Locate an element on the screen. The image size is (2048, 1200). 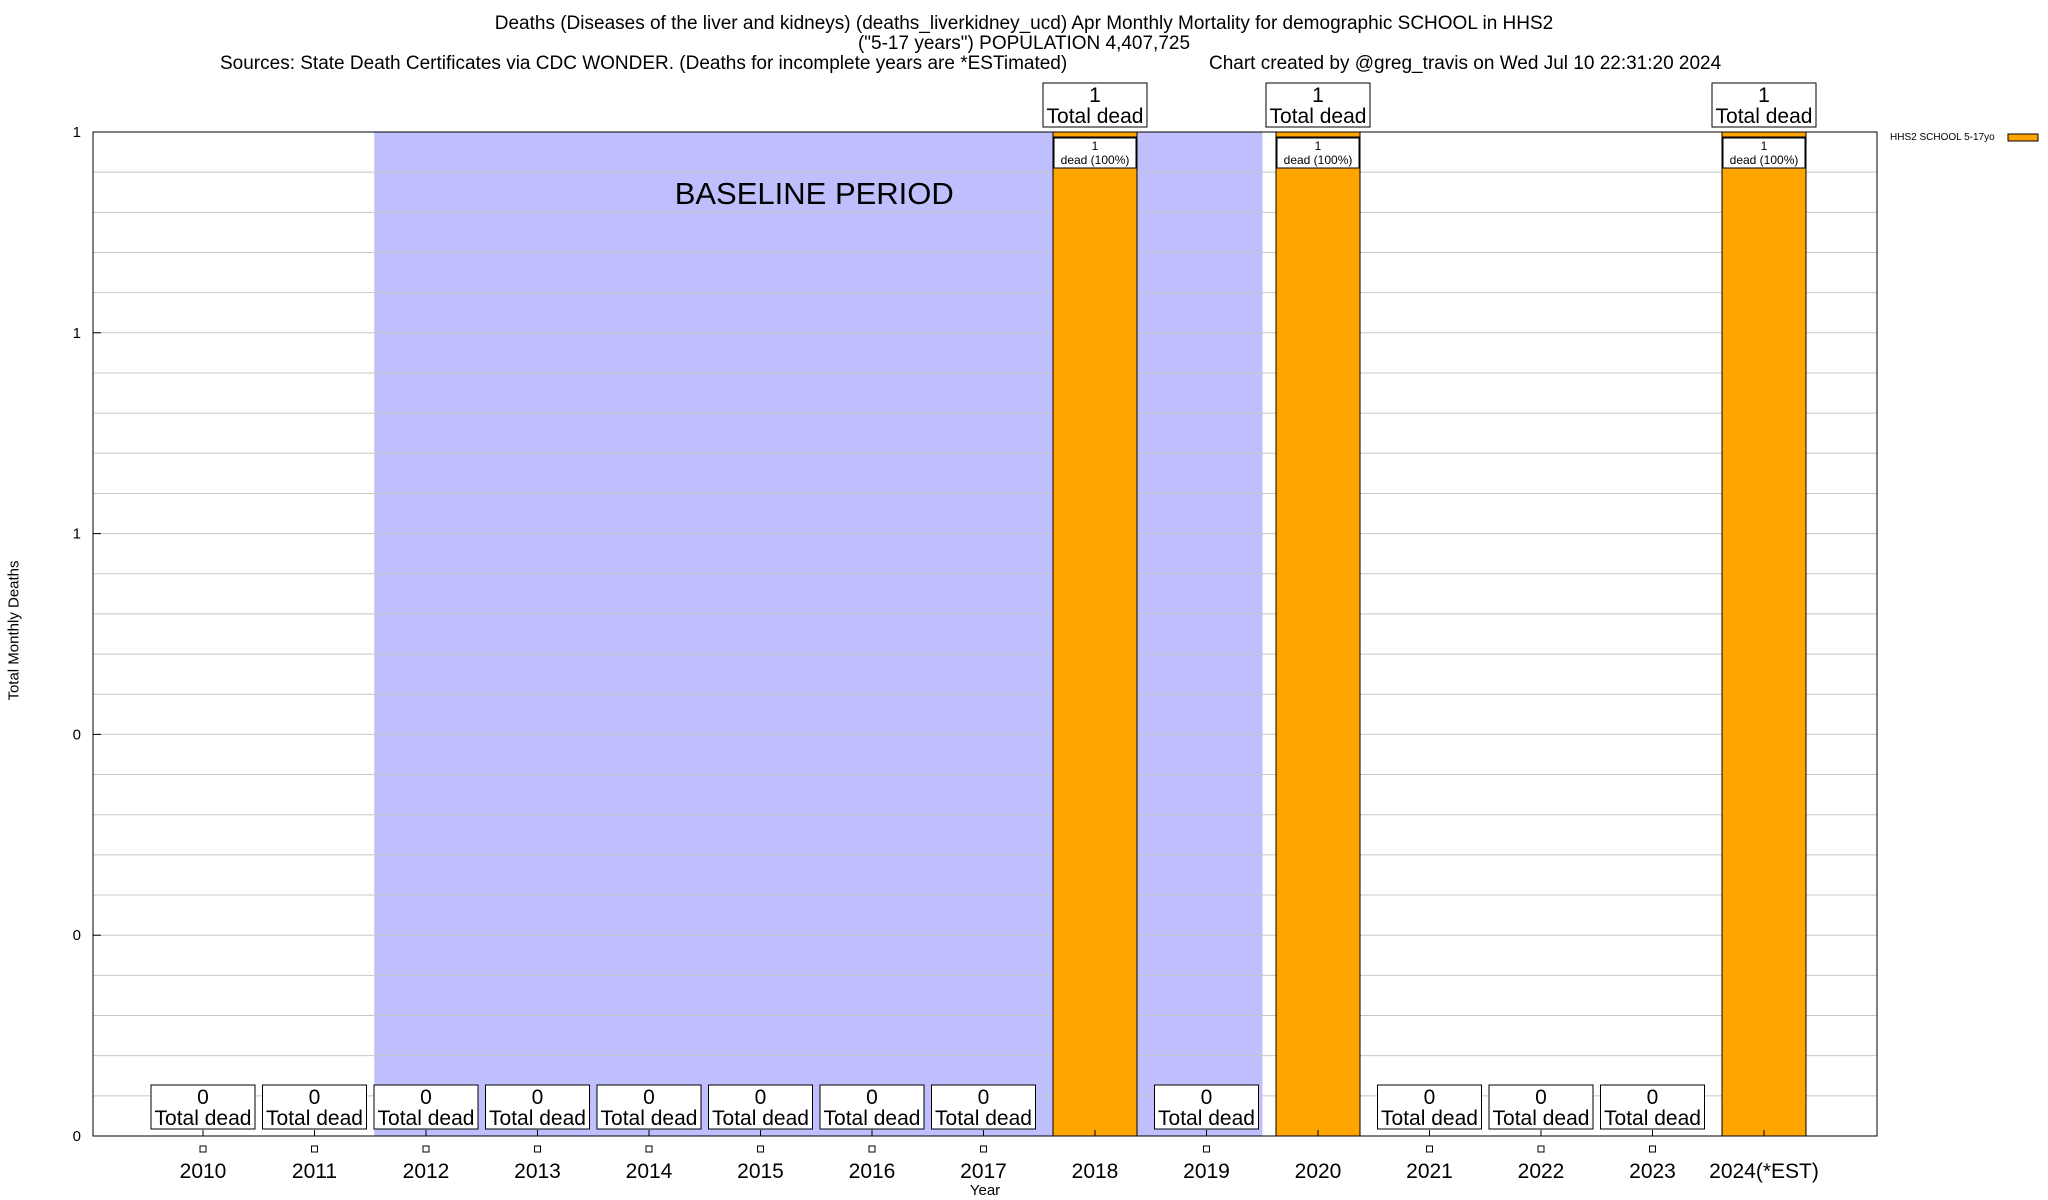
x-tick-label: 2011 is located at coordinates (314, 1171).